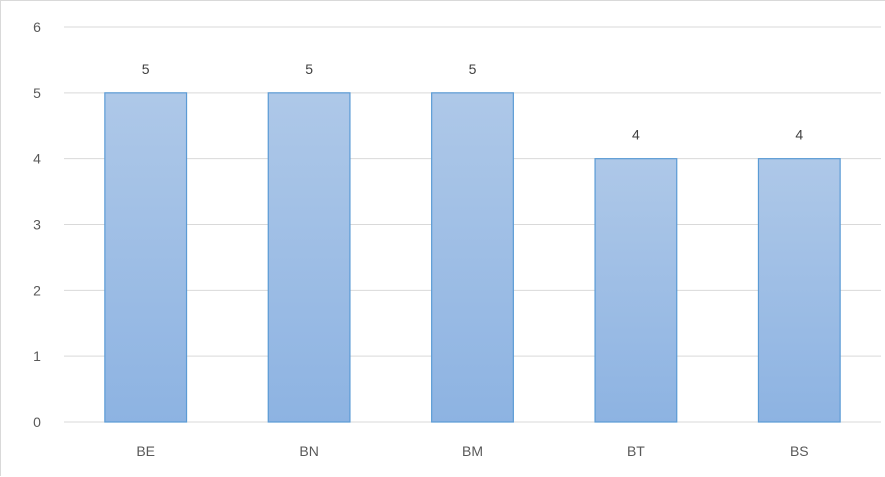 This screenshot has height=477, width=885. What do you see at coordinates (37, 356) in the screenshot?
I see `y-tick-label: 1` at bounding box center [37, 356].